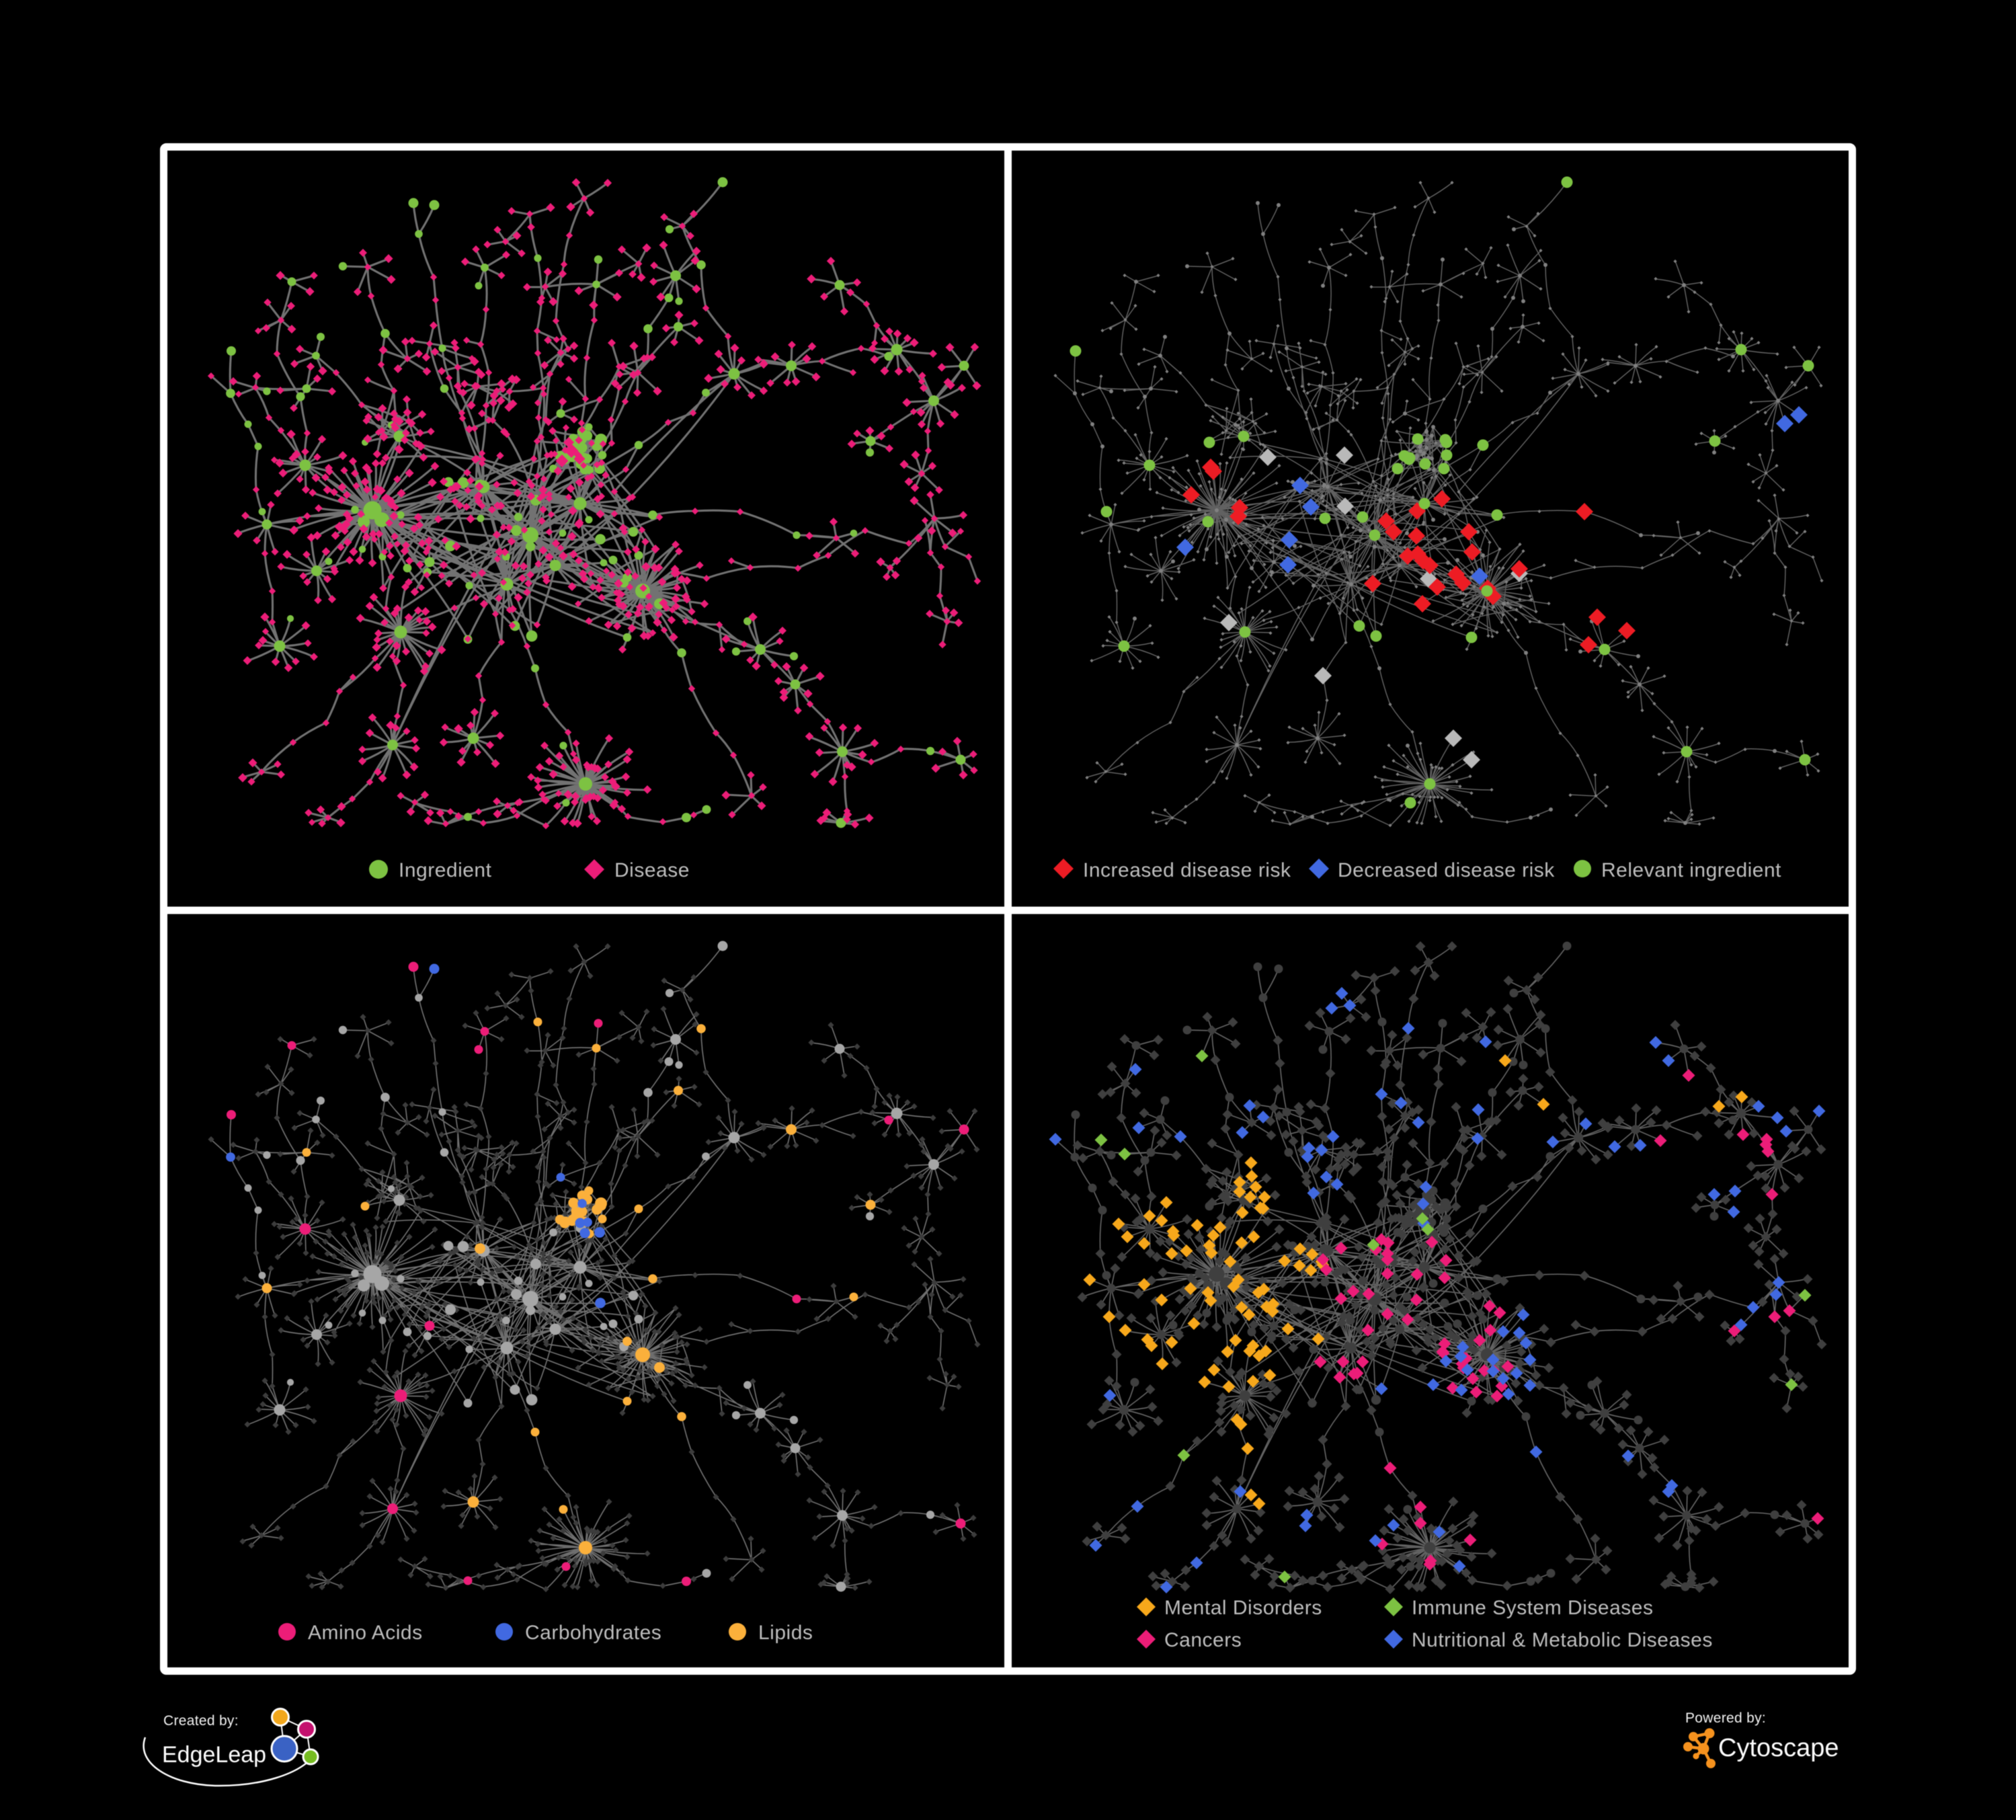 Image resolution: width=2016 pixels, height=1820 pixels. What do you see at coordinates (1691, 870) in the screenshot?
I see `svg-text: Relevant ingredient` at bounding box center [1691, 870].